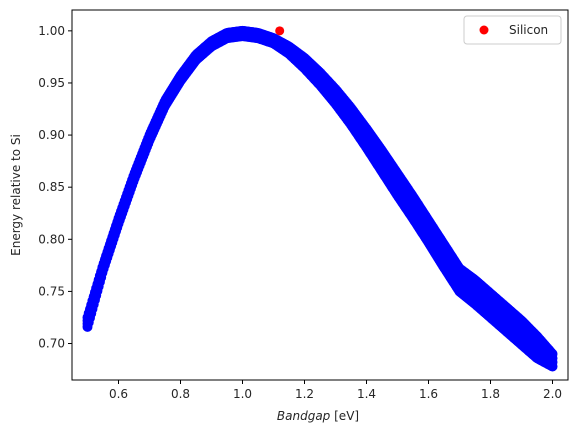 The image size is (576, 436). I want to click on silicon-point, so click(280, 31).